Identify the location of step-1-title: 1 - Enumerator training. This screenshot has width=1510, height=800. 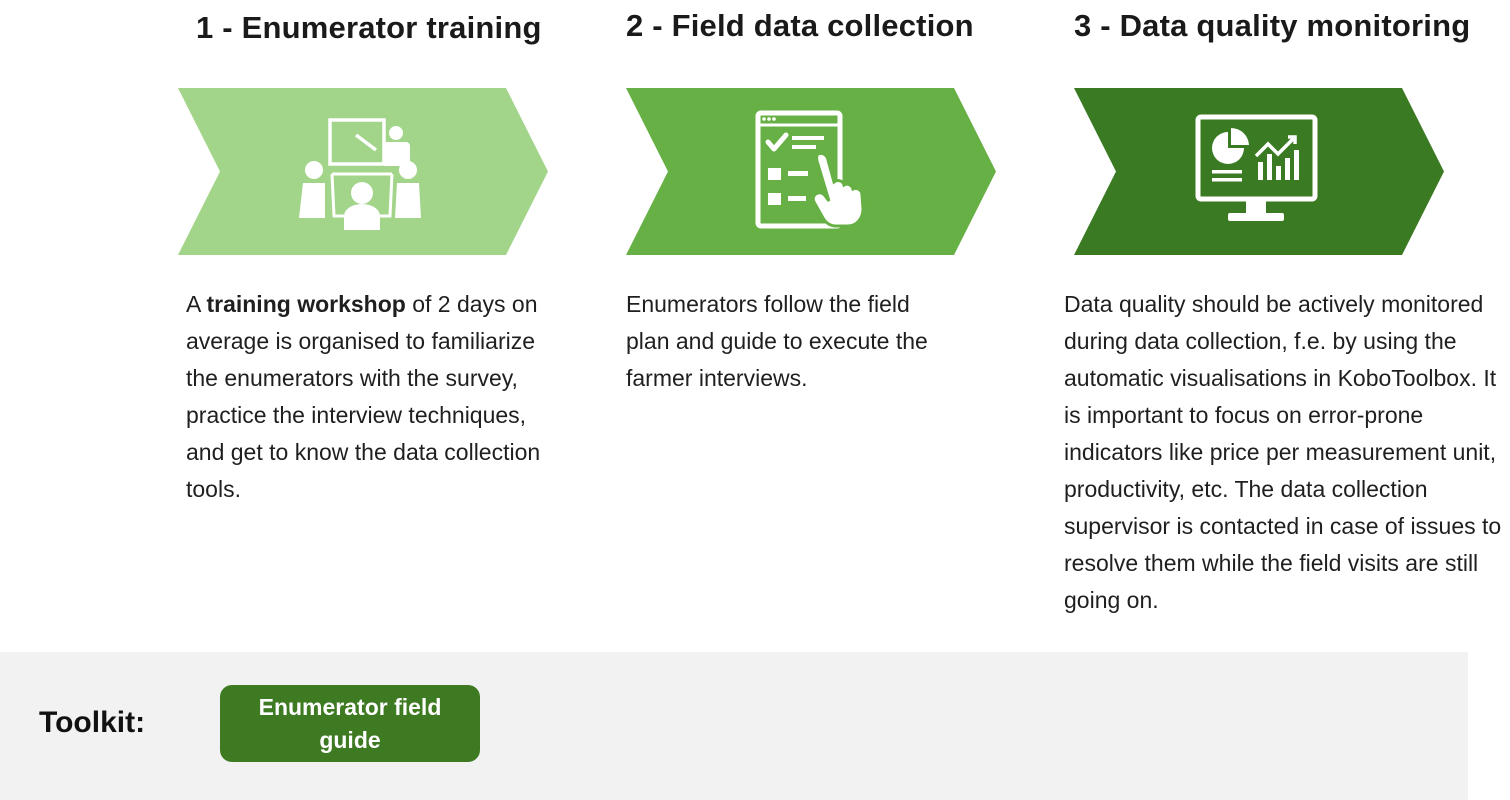
(369, 27).